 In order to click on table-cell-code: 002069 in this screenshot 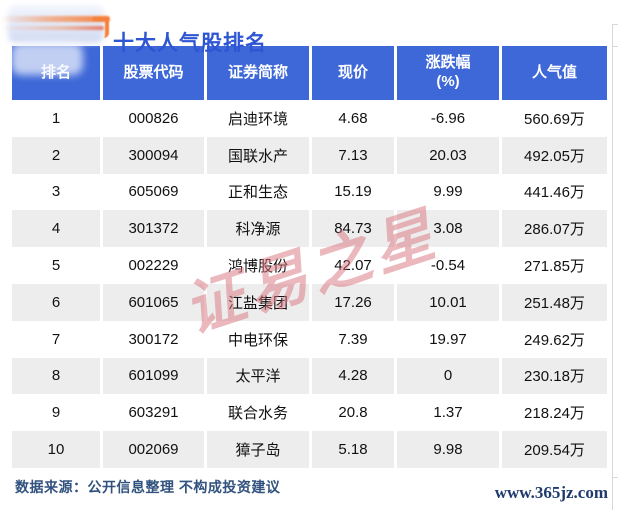, I will do `click(153, 449)`.